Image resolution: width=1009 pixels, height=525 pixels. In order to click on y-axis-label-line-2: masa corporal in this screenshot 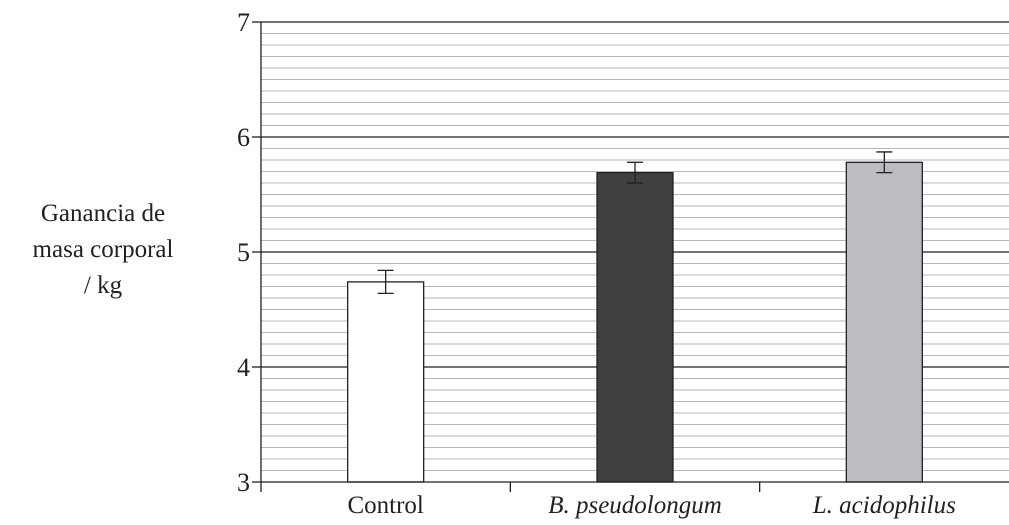, I will do `click(103, 249)`.